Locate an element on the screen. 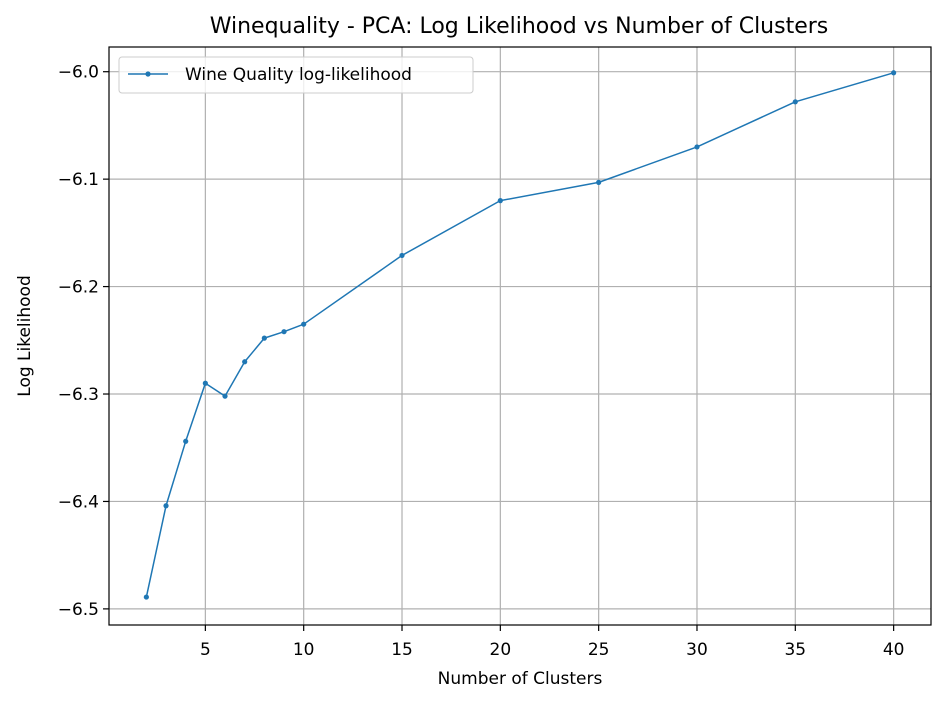 The width and height of the screenshot is (948, 704). legend: Wine Quality log-likelihood is located at coordinates (296, 75).